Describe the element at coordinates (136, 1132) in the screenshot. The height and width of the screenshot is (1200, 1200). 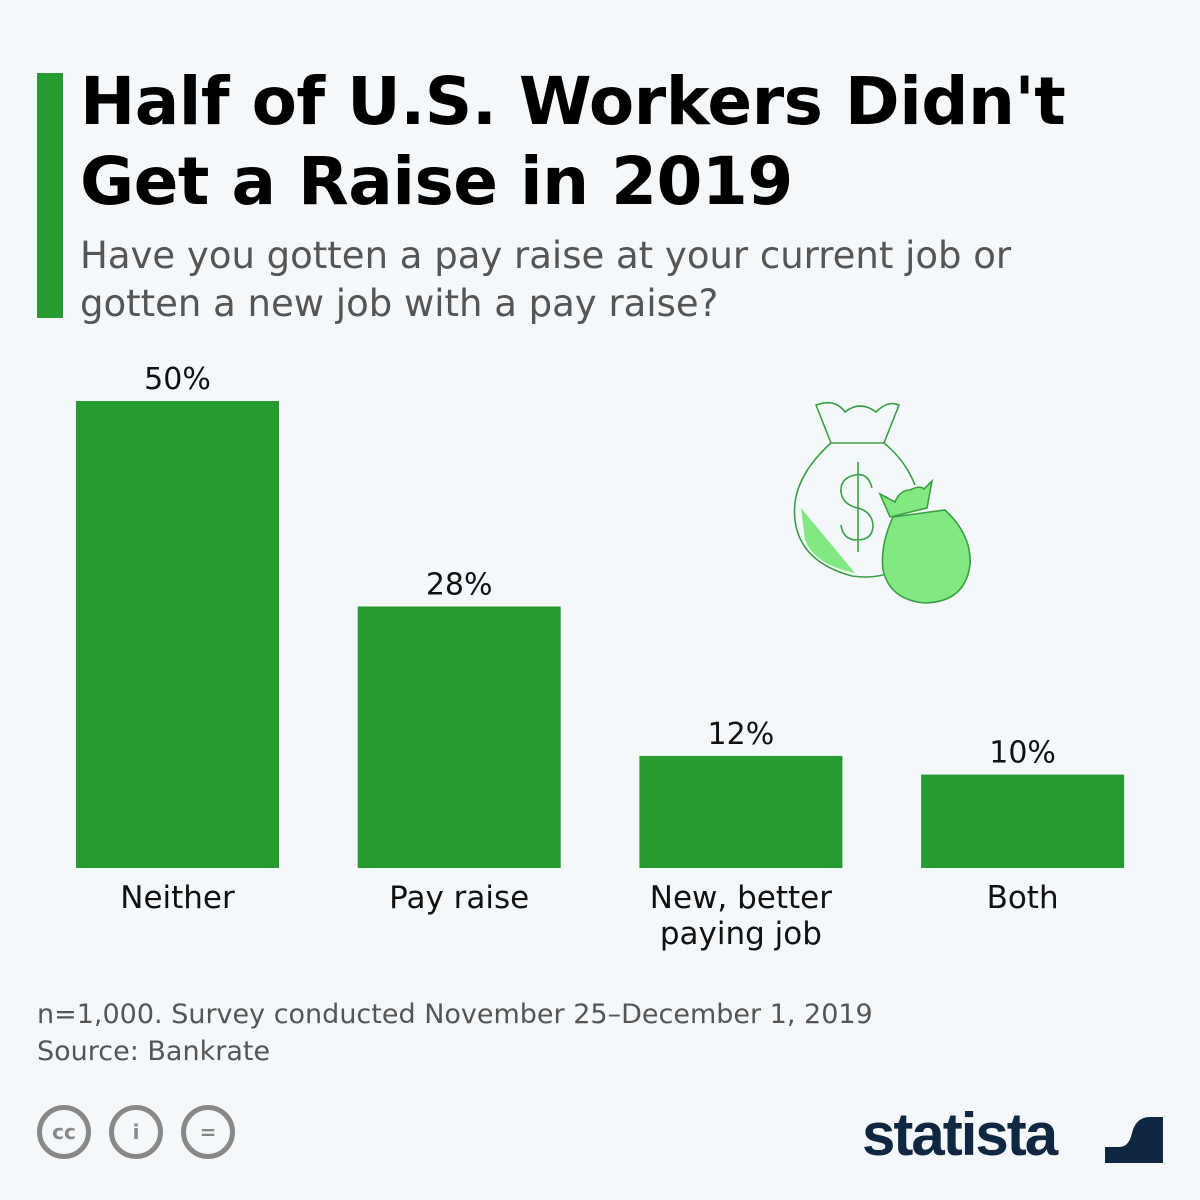
I see `attribution-icon: i` at that location.